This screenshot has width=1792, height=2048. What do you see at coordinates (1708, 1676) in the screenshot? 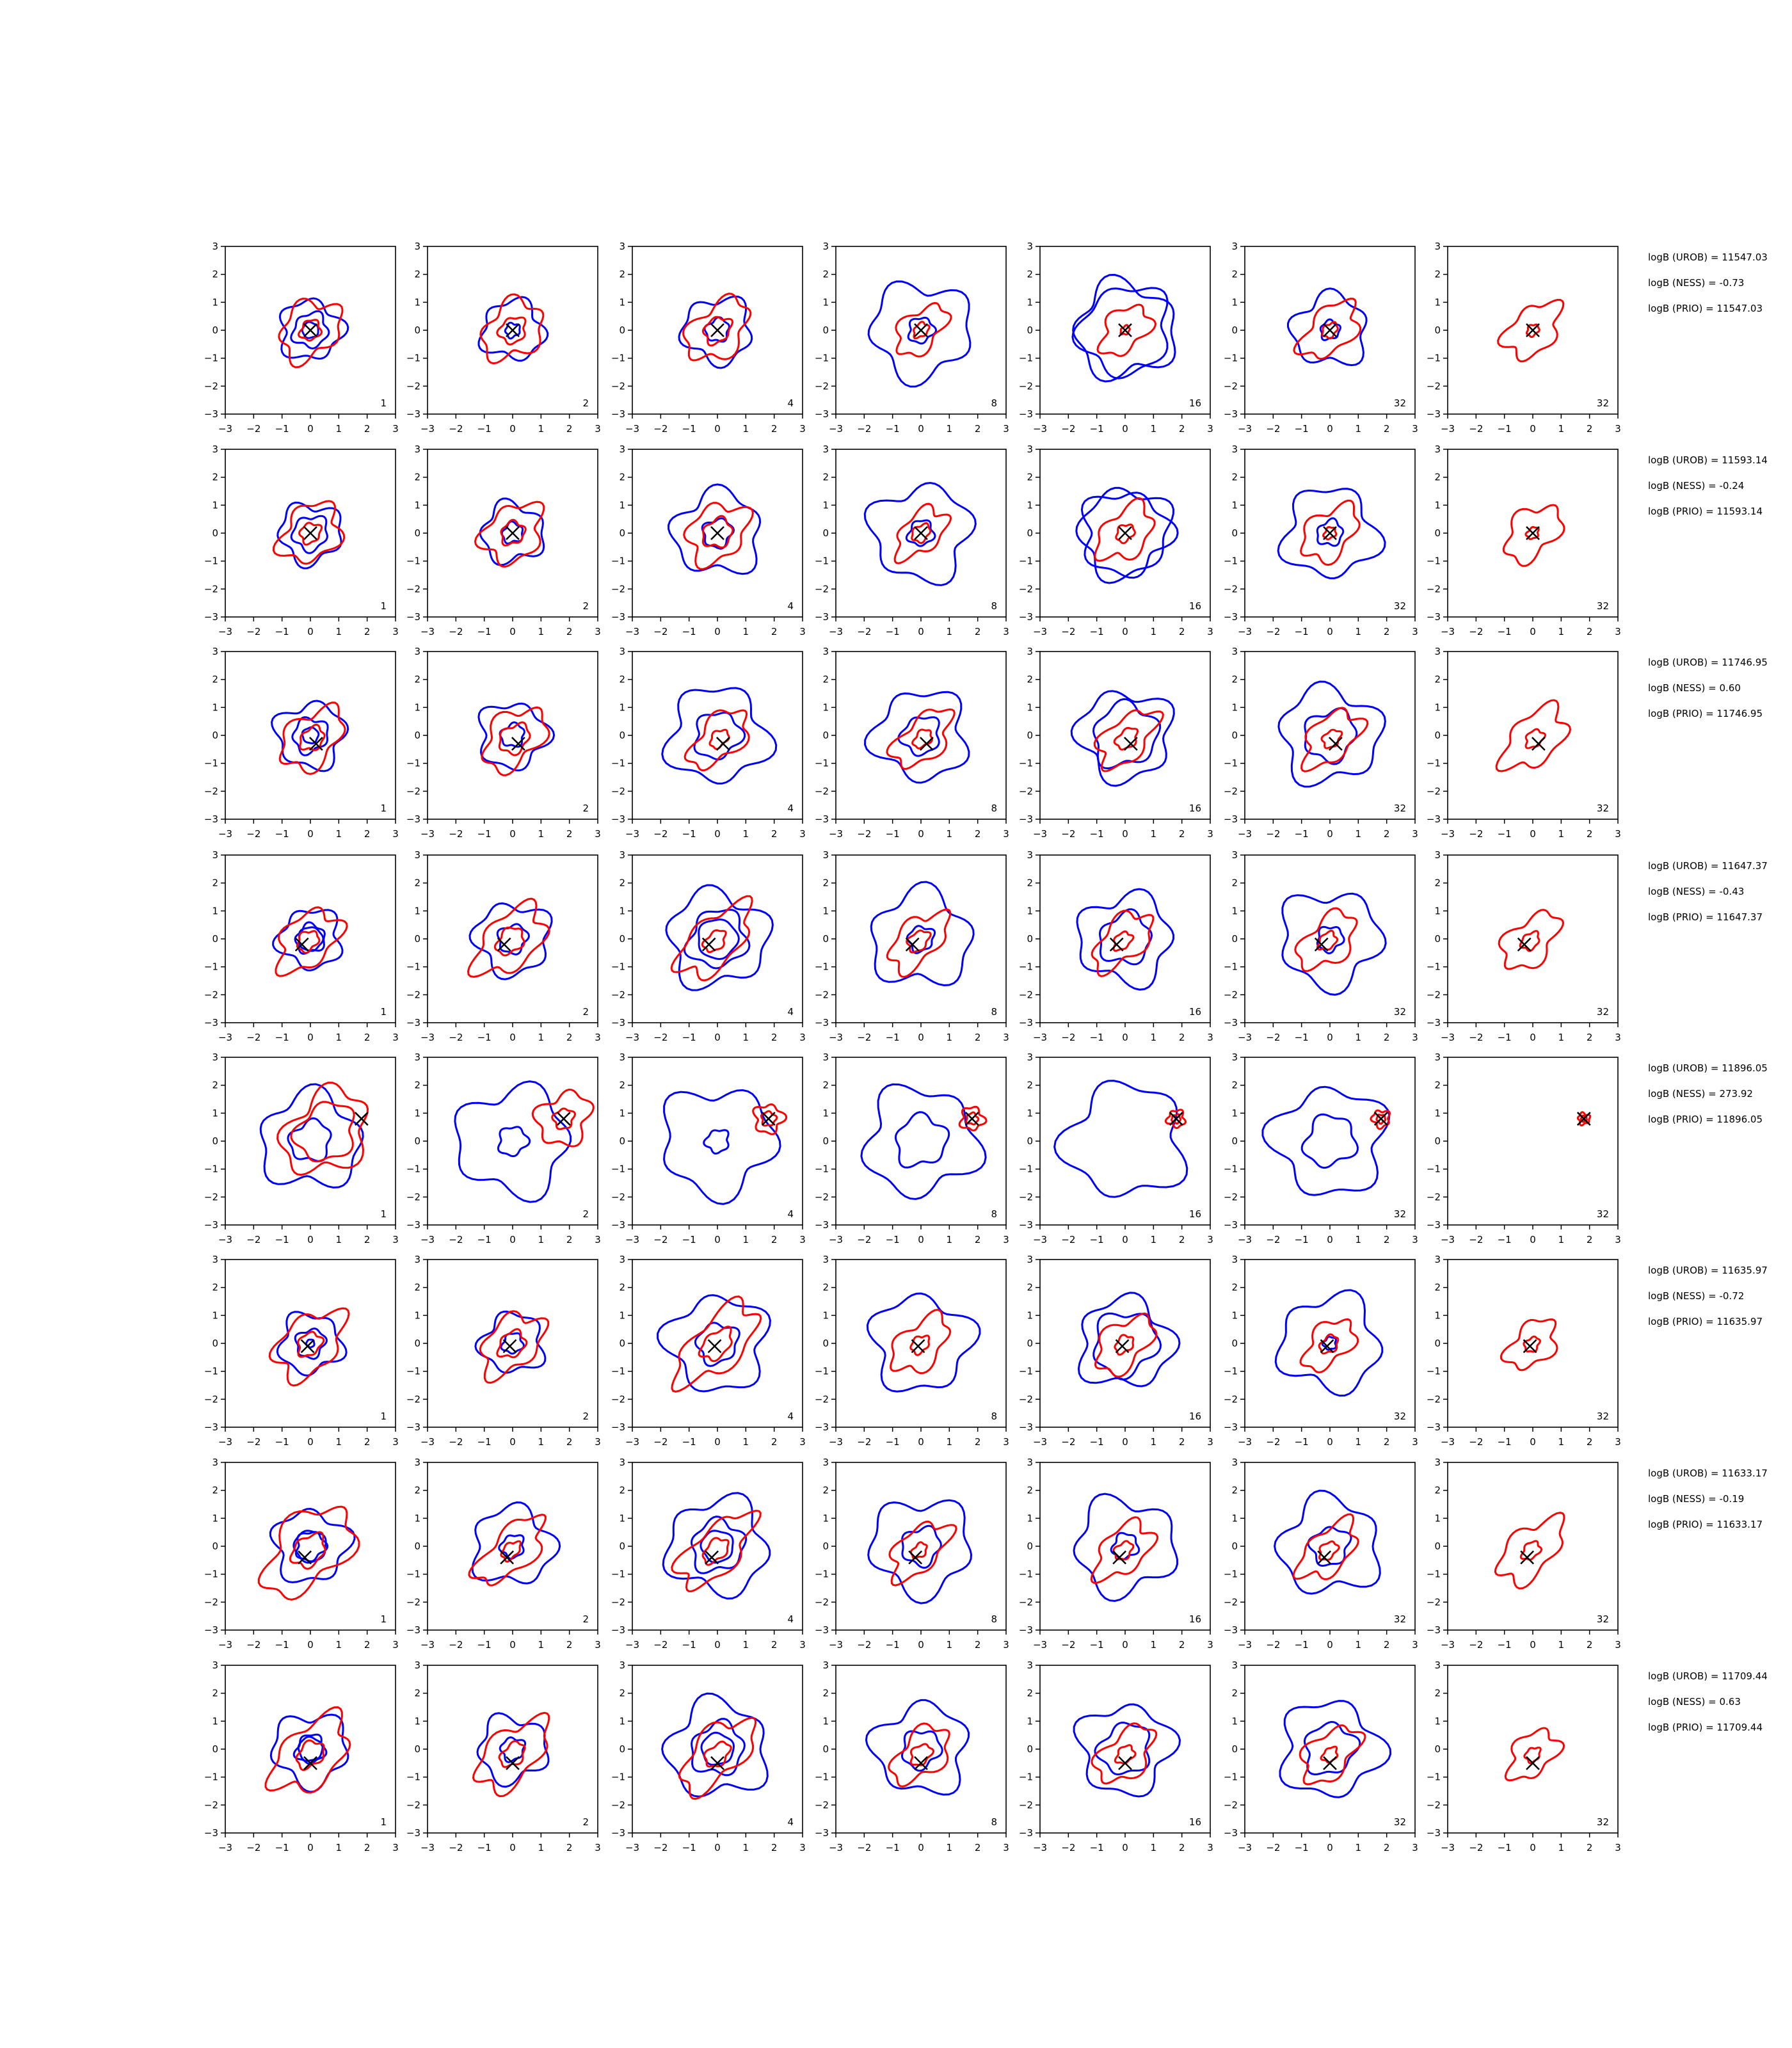
I see `logb-urob-label: logB (UROB) = 11709.44` at bounding box center [1708, 1676].